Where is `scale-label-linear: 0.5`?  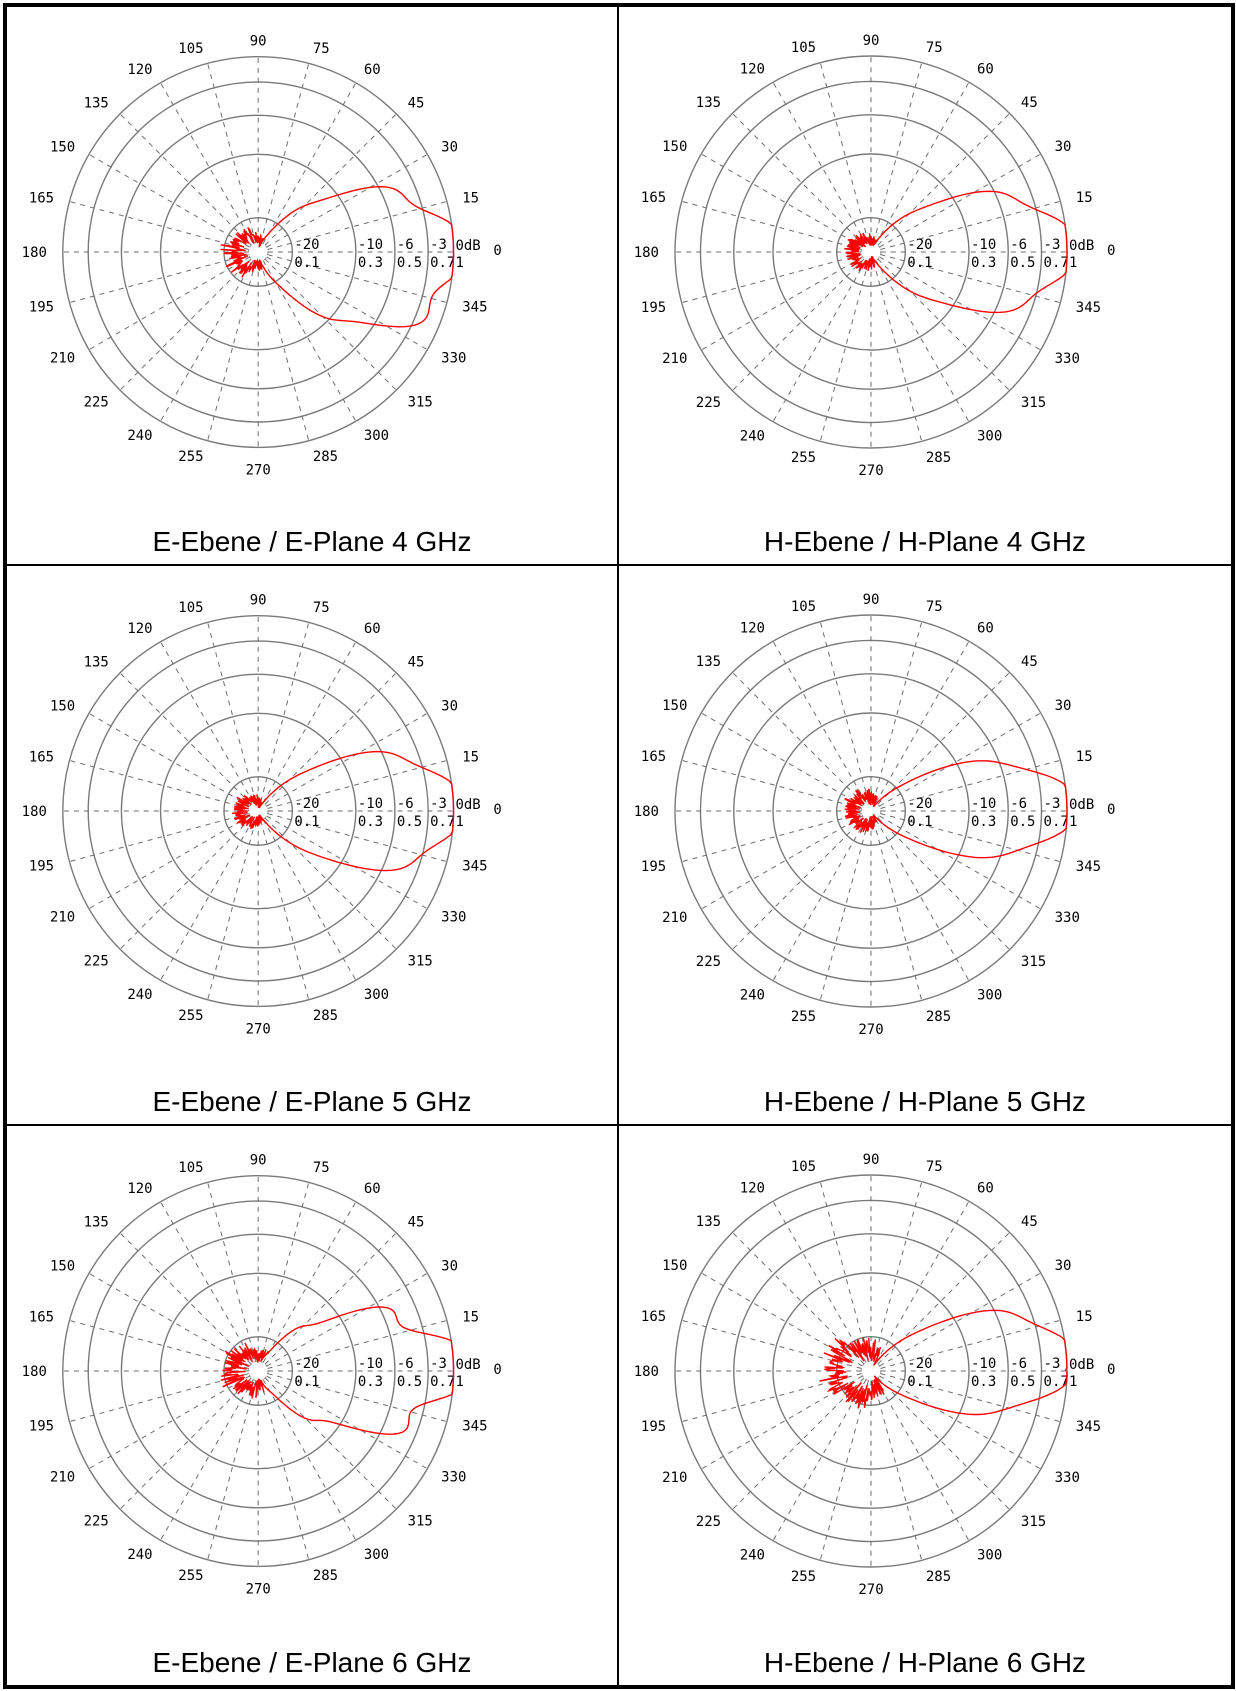 scale-label-linear: 0.5 is located at coordinates (1022, 263).